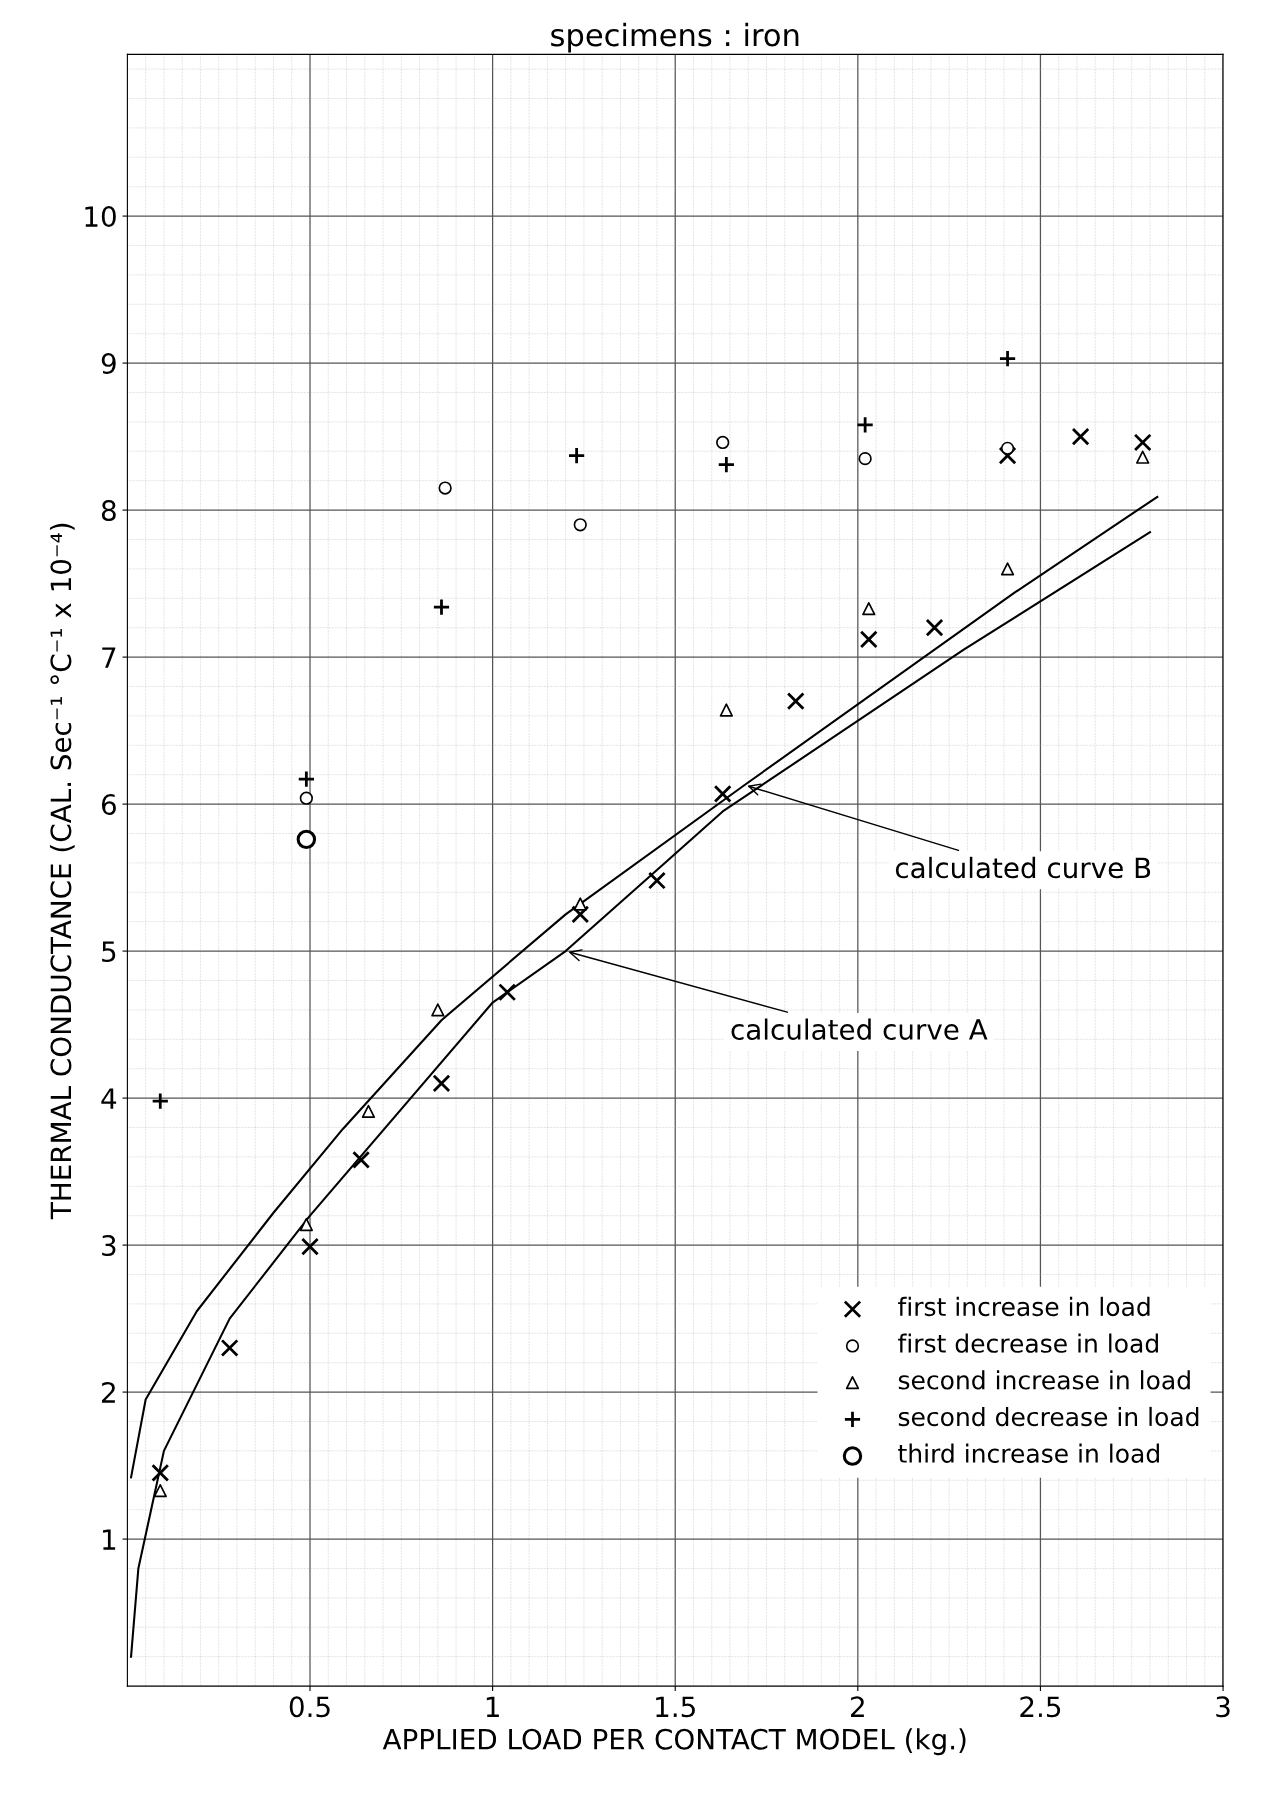  What do you see at coordinates (108, 805) in the screenshot?
I see `y-tick-label: 6` at bounding box center [108, 805].